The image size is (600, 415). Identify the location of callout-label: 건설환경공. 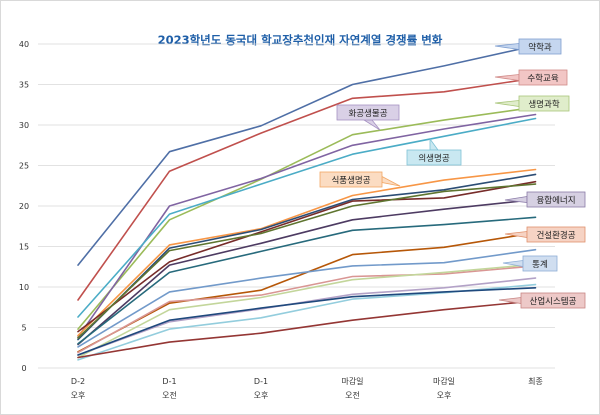
(555, 235).